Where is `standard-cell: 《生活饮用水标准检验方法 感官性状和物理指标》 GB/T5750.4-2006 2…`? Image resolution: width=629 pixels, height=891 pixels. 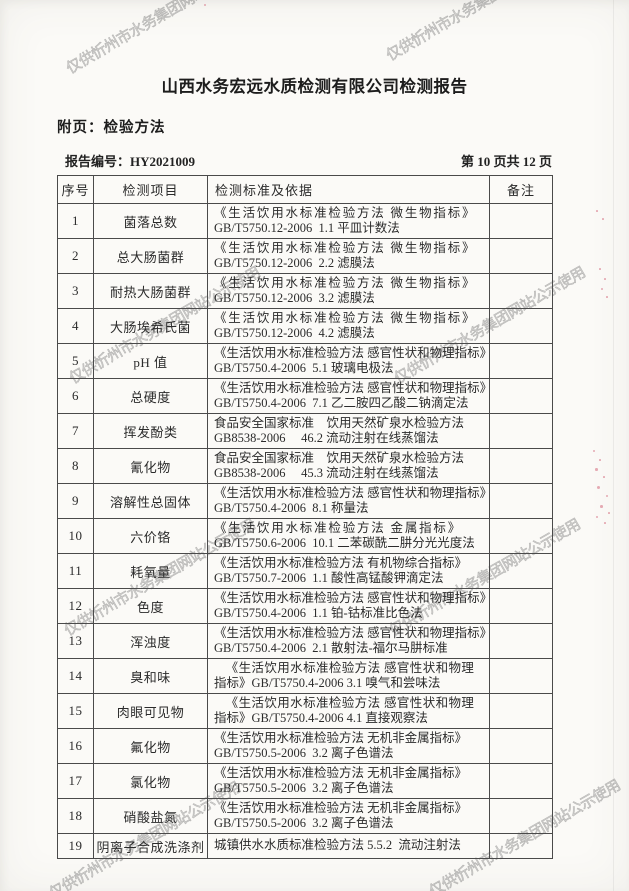 standard-cell: 《生活饮用水标准检验方法 感官性状和物理指标》 GB/T5750.4-2006 2… is located at coordinates (348, 641).